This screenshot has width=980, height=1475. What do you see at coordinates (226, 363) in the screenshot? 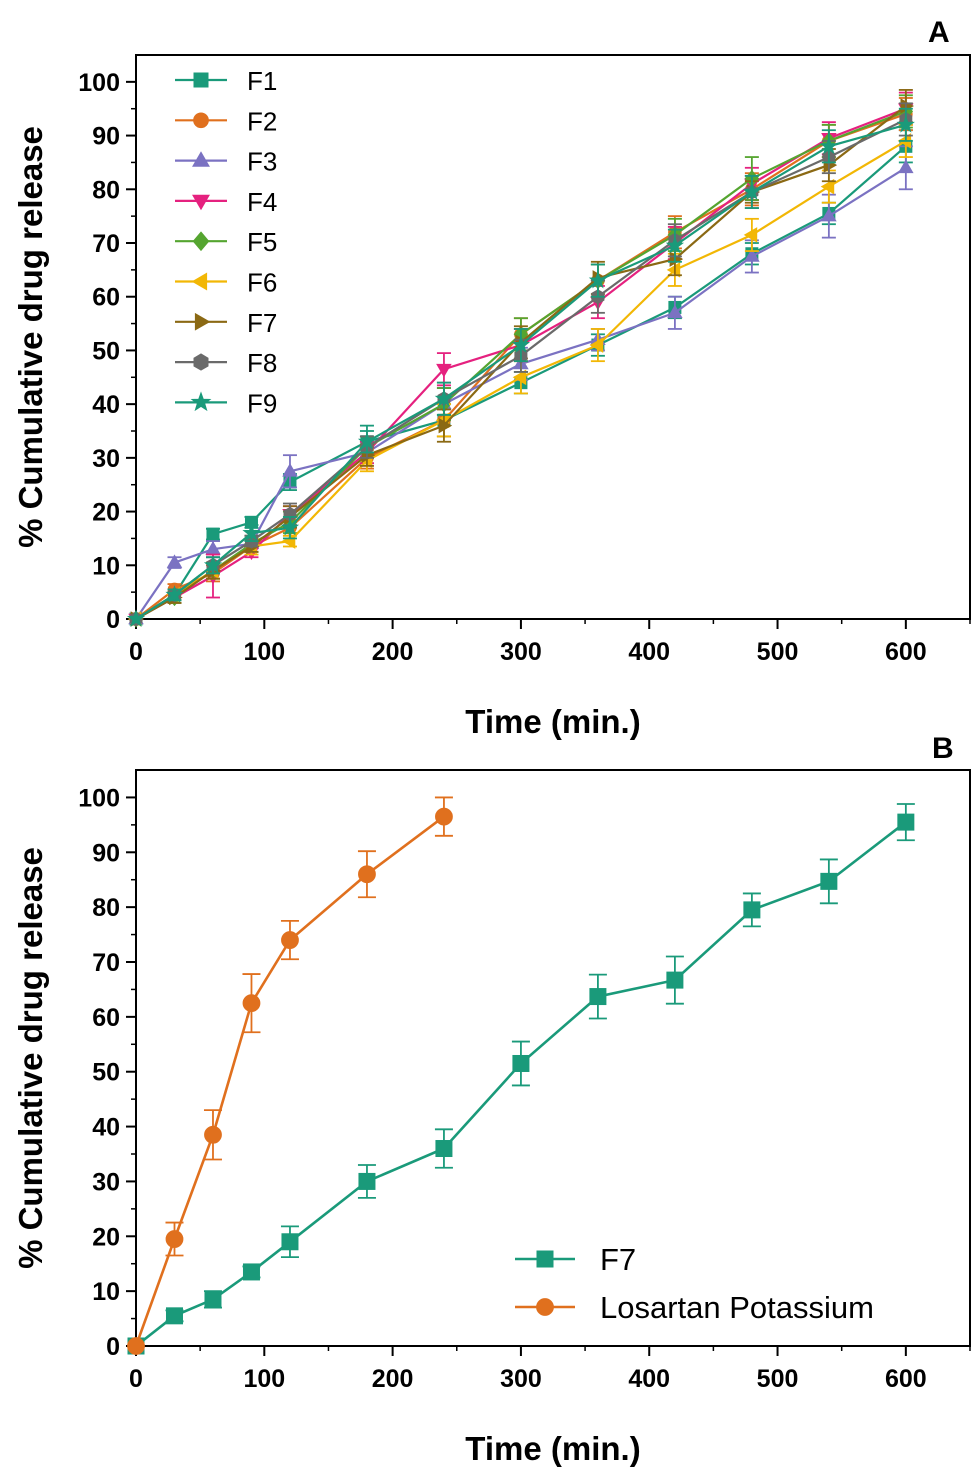
I see `panel-a-legend-entry-f8: F8` at bounding box center [226, 363].